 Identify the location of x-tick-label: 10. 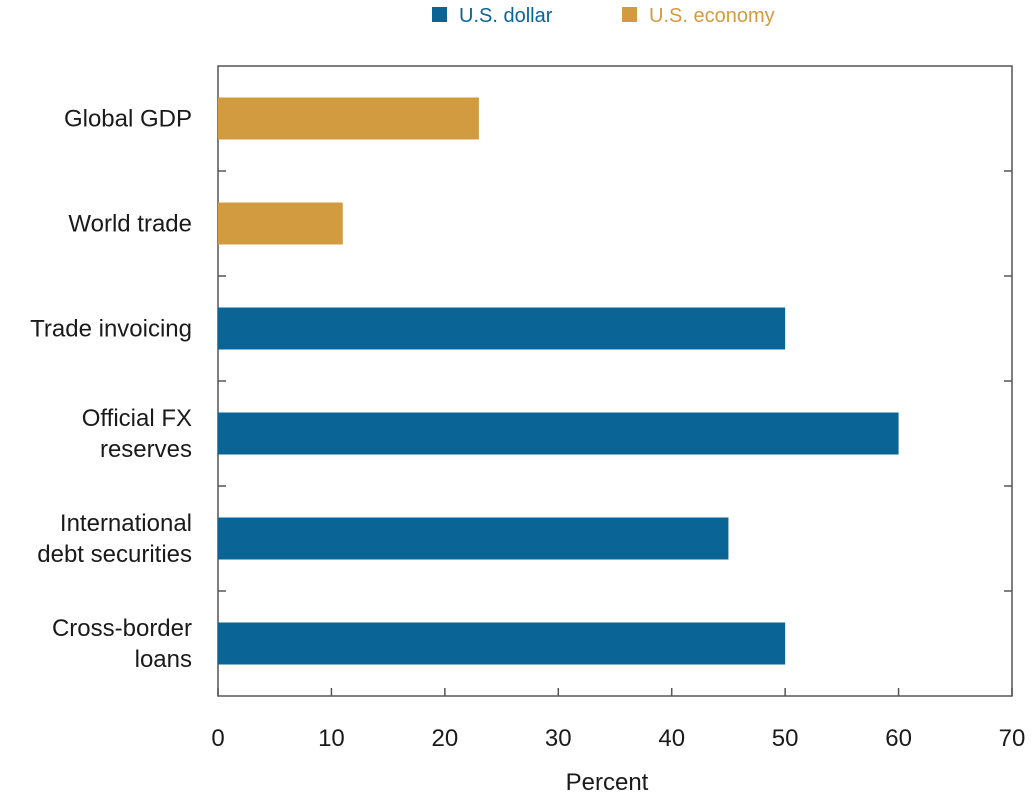
(331, 738).